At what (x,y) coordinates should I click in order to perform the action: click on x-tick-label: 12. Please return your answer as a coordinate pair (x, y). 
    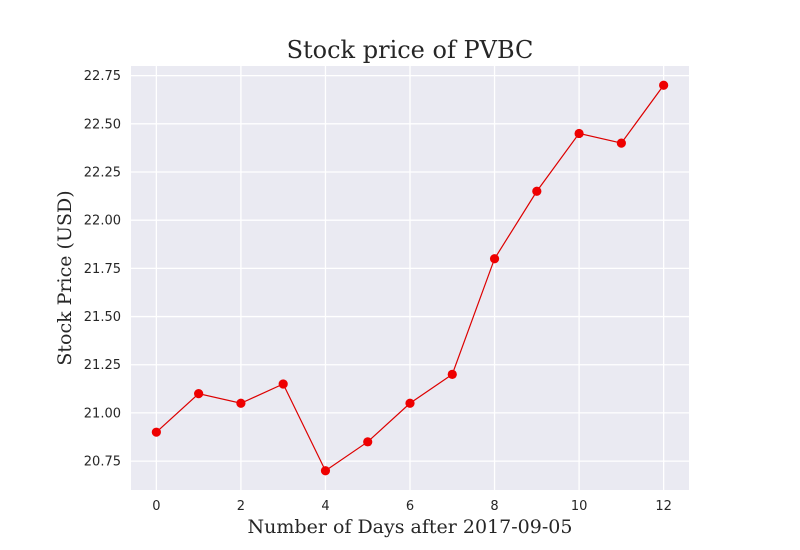
    Looking at the image, I should click on (663, 506).